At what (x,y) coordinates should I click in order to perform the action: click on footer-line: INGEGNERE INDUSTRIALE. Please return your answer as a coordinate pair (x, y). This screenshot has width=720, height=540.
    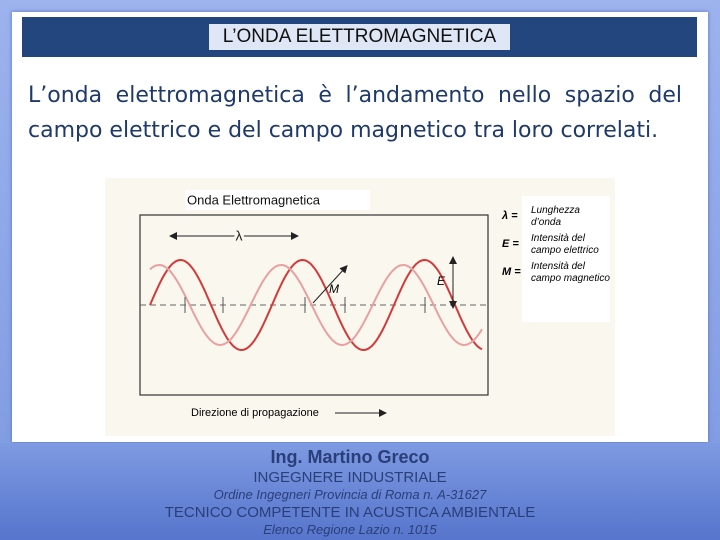
    Looking at the image, I should click on (350, 477).